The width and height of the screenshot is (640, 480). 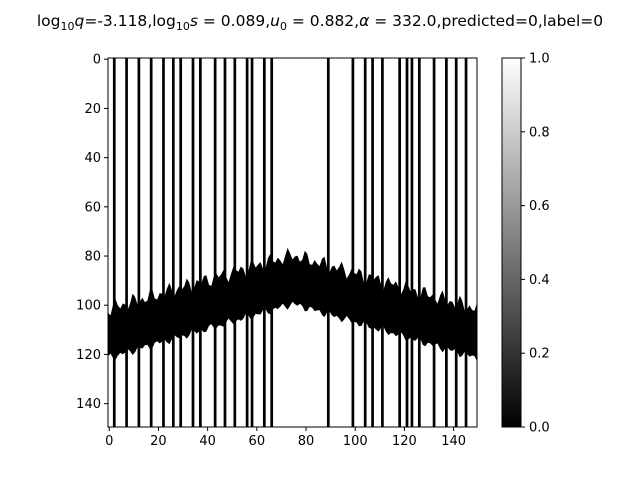 I want to click on x-tick-label: 20, so click(x=158, y=441).